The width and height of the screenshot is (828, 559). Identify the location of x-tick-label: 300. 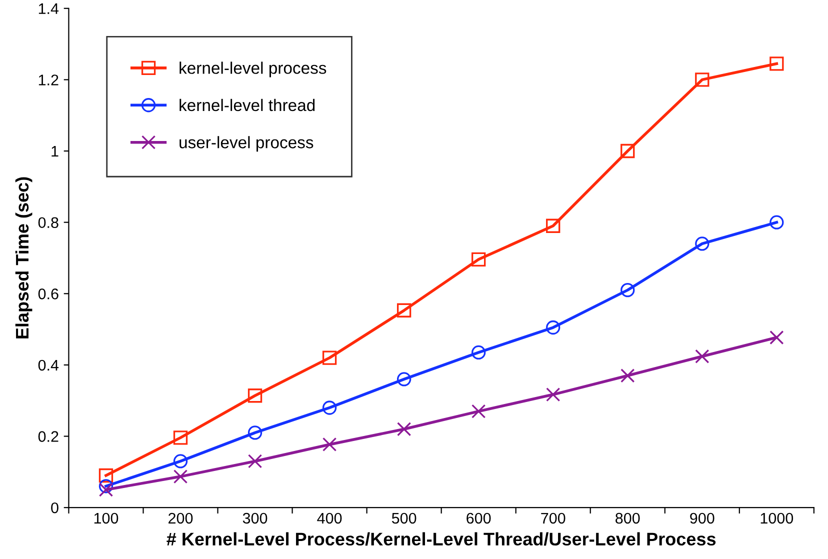
(255, 518).